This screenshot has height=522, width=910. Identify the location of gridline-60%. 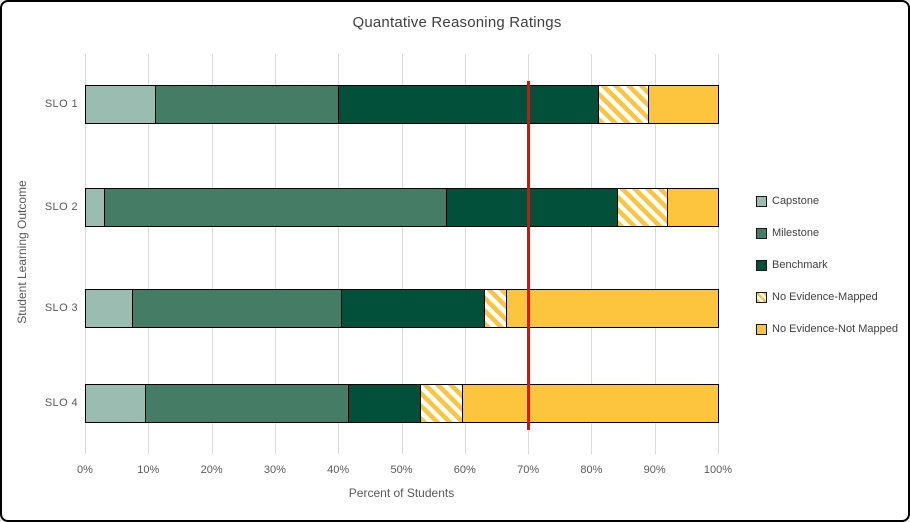
(465, 254).